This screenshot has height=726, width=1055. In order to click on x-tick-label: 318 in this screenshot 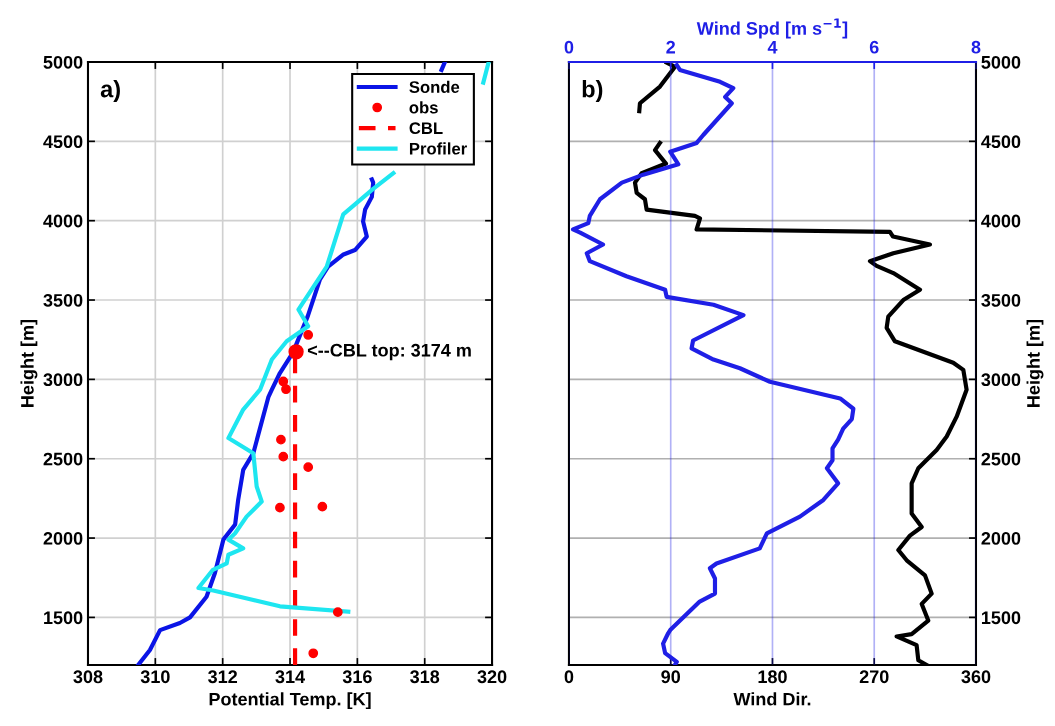, I will do `click(425, 677)`.